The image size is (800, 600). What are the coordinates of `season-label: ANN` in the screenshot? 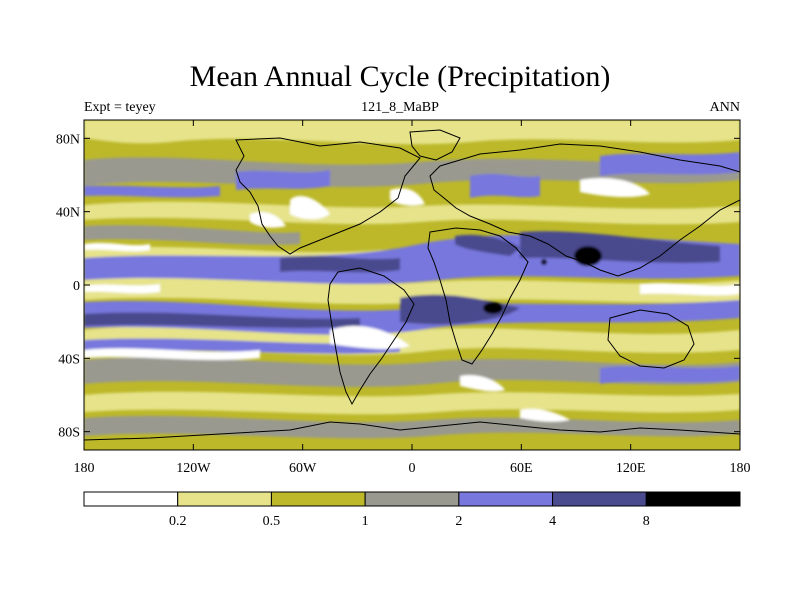 It's located at (724, 107).